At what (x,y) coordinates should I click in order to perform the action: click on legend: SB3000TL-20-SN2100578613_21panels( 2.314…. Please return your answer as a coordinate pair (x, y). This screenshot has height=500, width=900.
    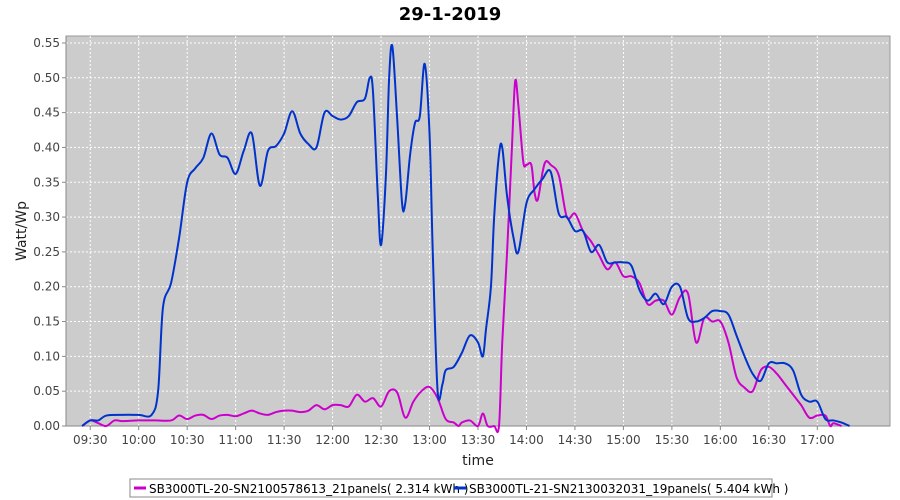
    Looking at the image, I should click on (458, 488).